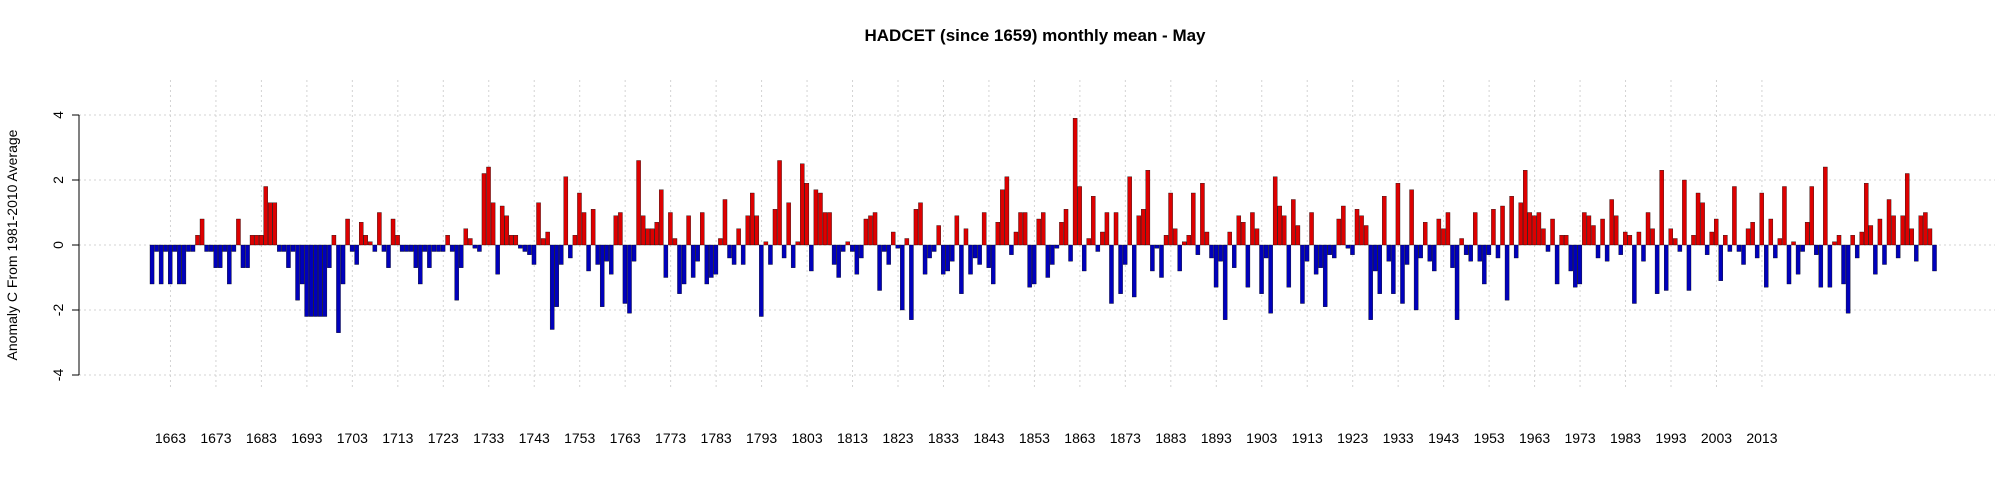 Image resolution: width=2011 pixels, height=502 pixels. What do you see at coordinates (1279, 225) in the screenshot?
I see `bar-1907` at bounding box center [1279, 225].